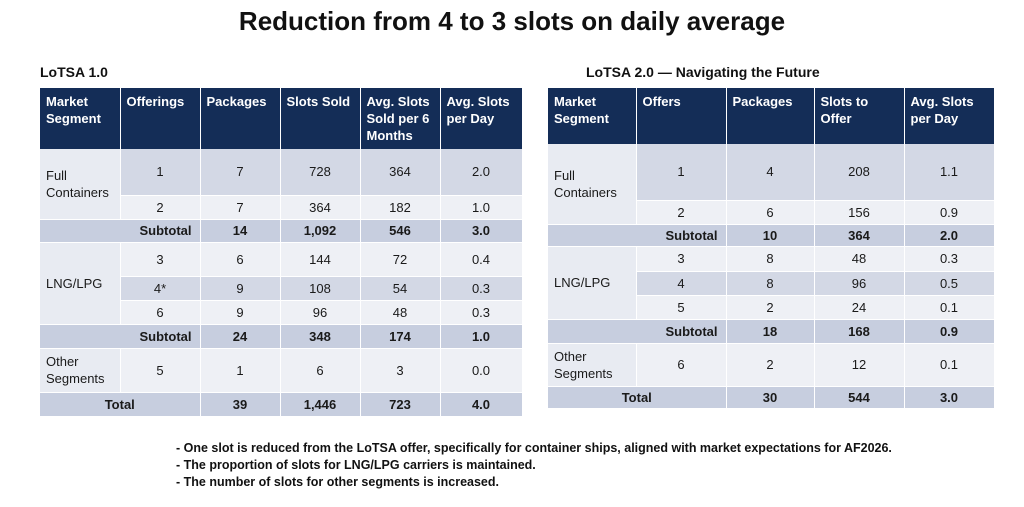 The height and width of the screenshot is (507, 1024). Describe the element at coordinates (240, 404) in the screenshot. I see `table-cell: 39` at that location.